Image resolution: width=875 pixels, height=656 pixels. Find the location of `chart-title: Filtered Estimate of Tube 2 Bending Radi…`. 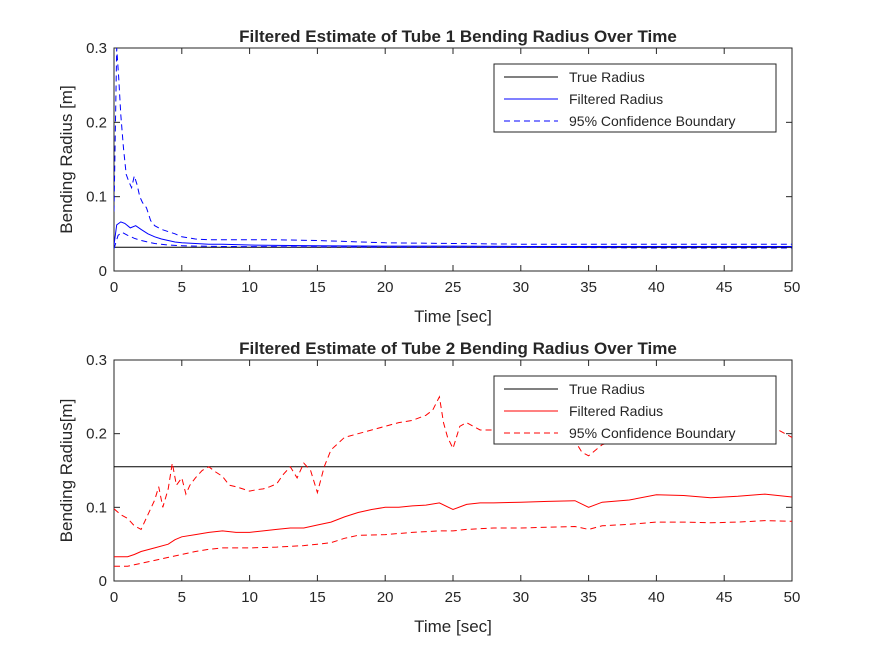

chart-title: Filtered Estimate of Tube 2 Bending Radi… is located at coordinates (458, 348).